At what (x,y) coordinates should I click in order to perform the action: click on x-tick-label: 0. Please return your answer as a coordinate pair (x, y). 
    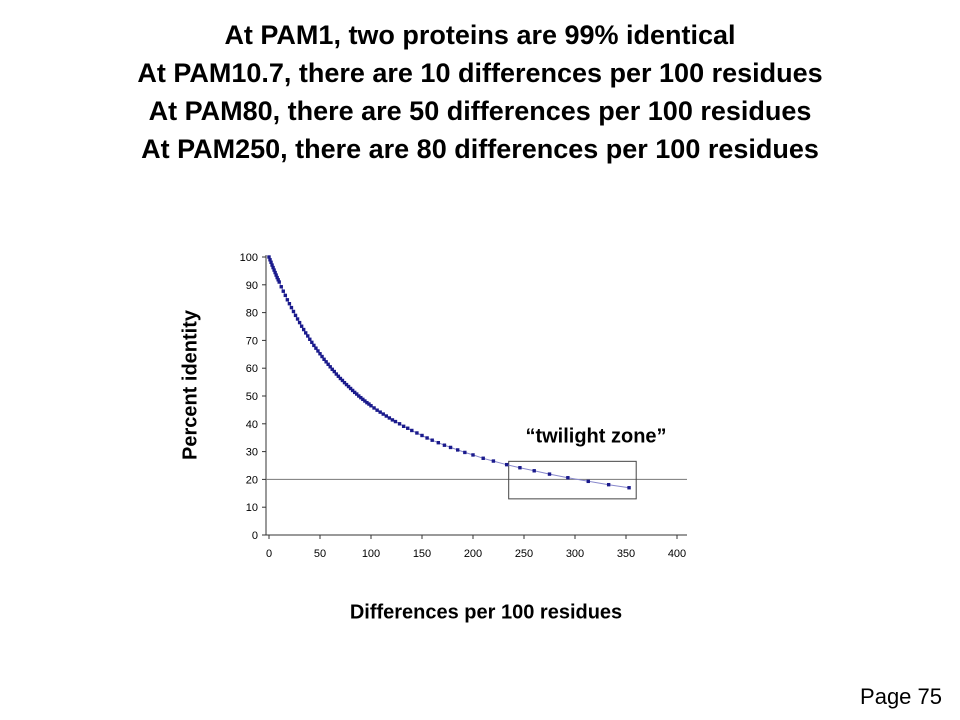
    Looking at the image, I should click on (269, 554).